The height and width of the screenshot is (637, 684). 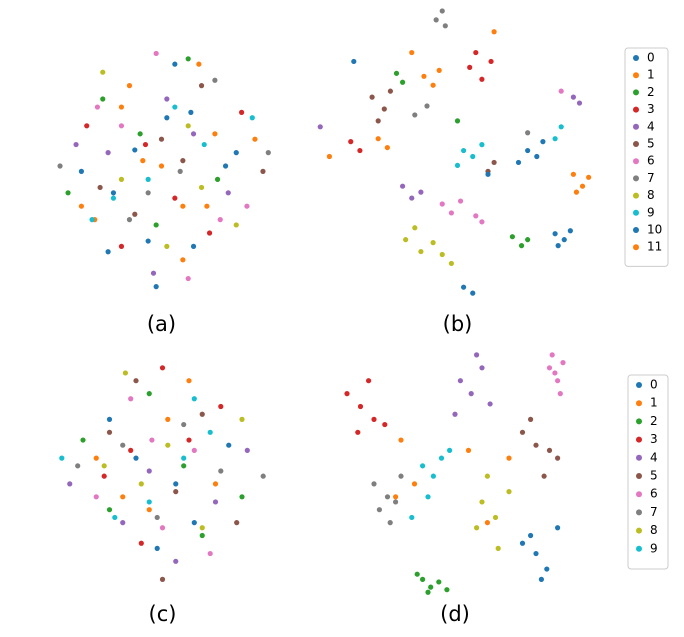 I want to click on legend-label: 3, so click(x=651, y=109).